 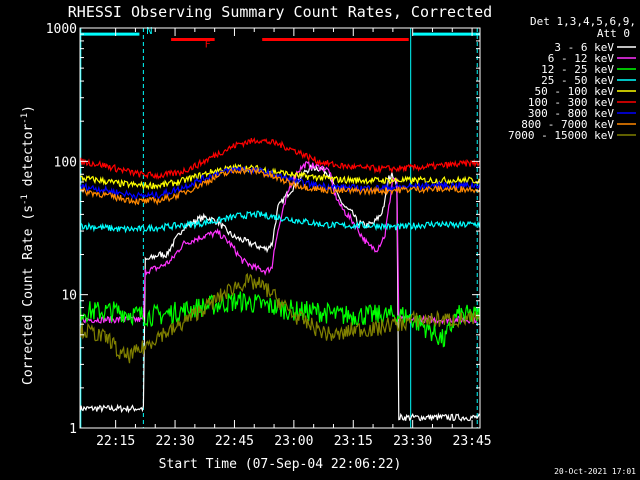 I want to click on y-tick-label: 10, so click(x=69, y=296).